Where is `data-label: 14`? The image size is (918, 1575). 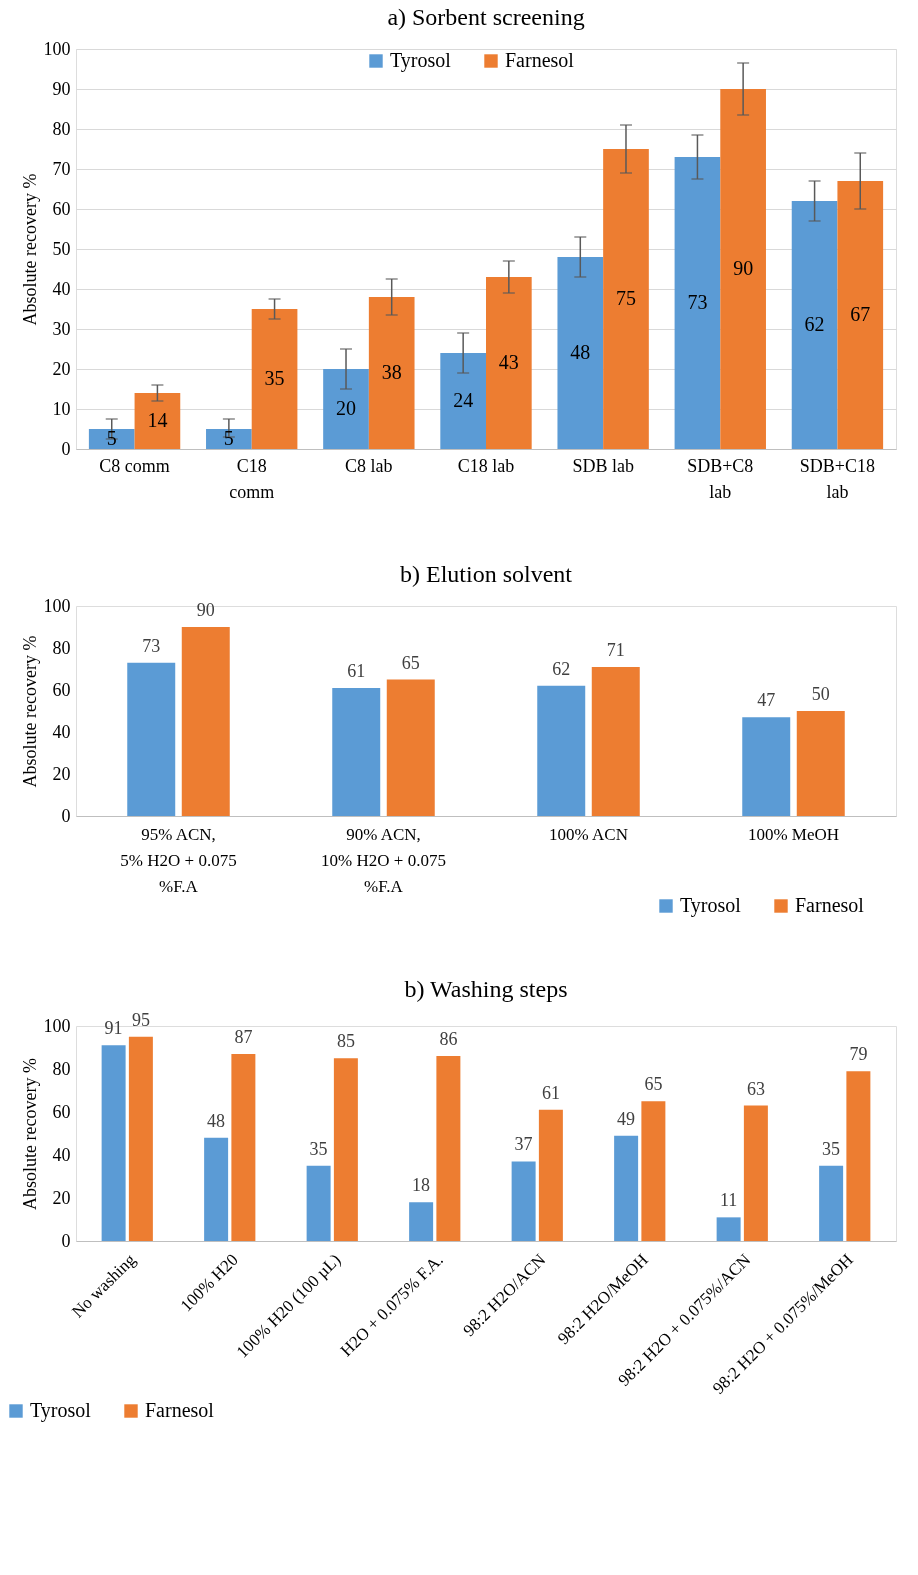
data-label: 14 is located at coordinates (157, 420).